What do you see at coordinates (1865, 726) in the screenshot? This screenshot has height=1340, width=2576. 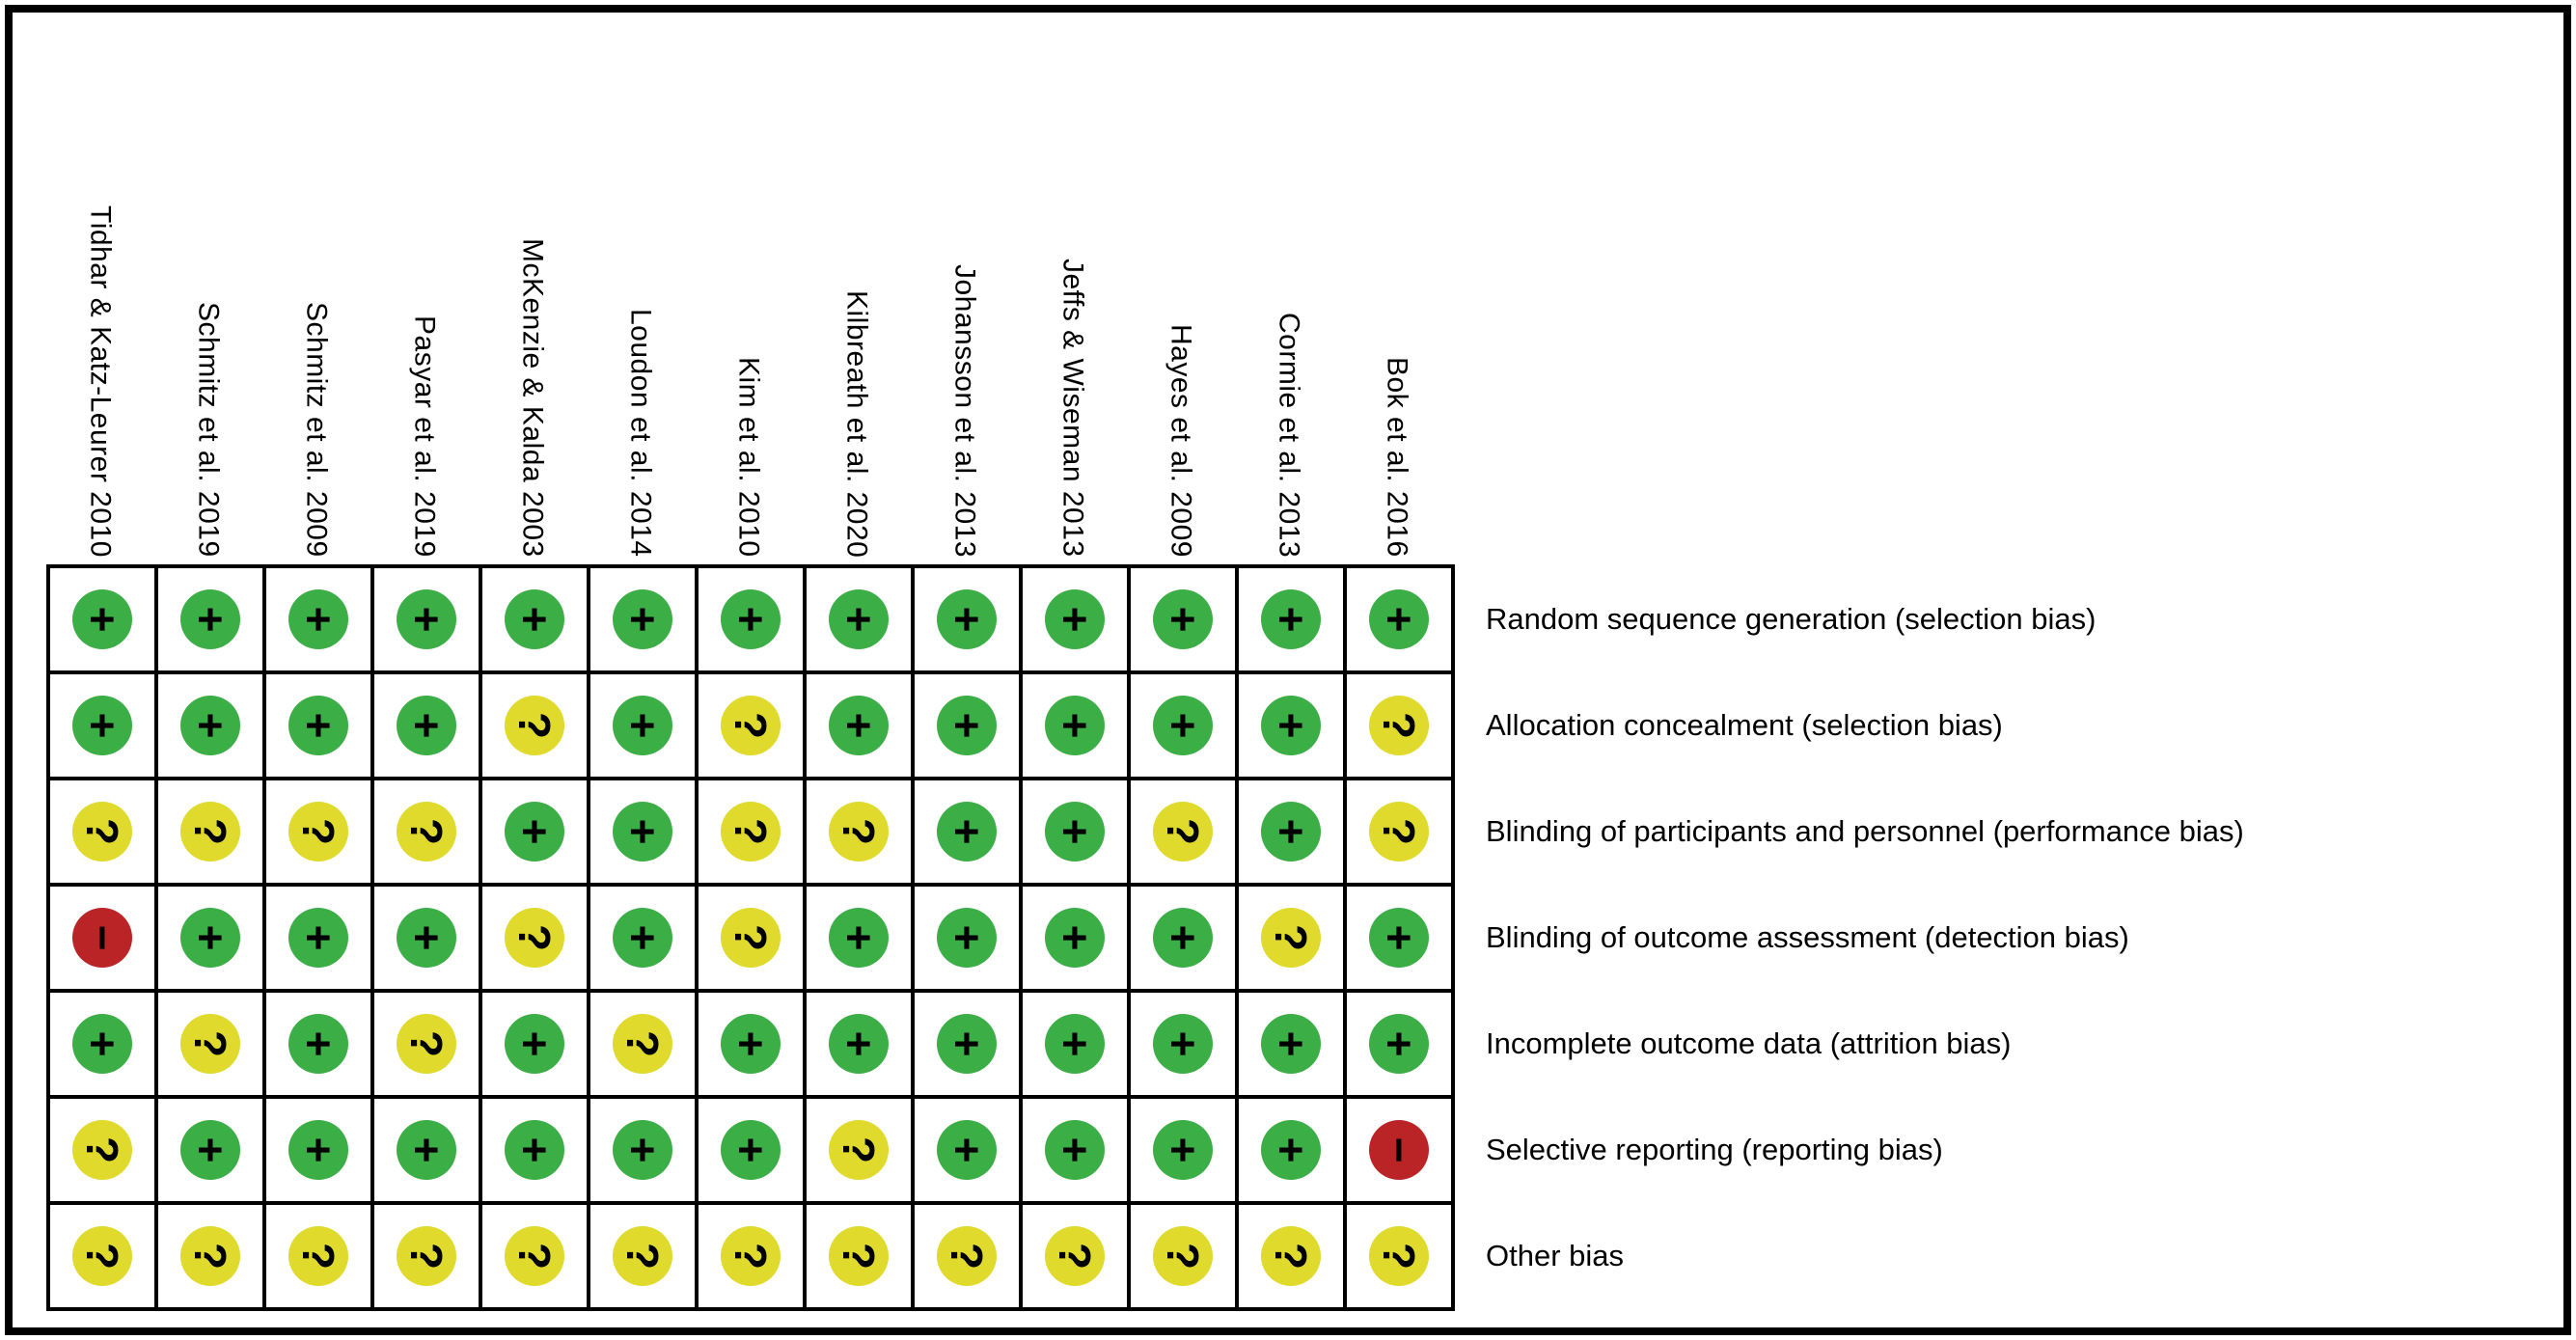 I see `criterion-label-row: Allocation concealment (selection bias)` at bounding box center [1865, 726].